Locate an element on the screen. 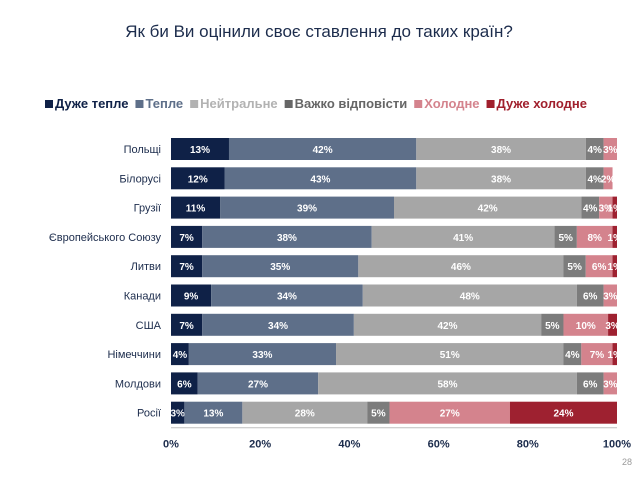 Image resolution: width=638 pixels, height=479 pixels. data-label-0-3: 4% is located at coordinates (594, 150).